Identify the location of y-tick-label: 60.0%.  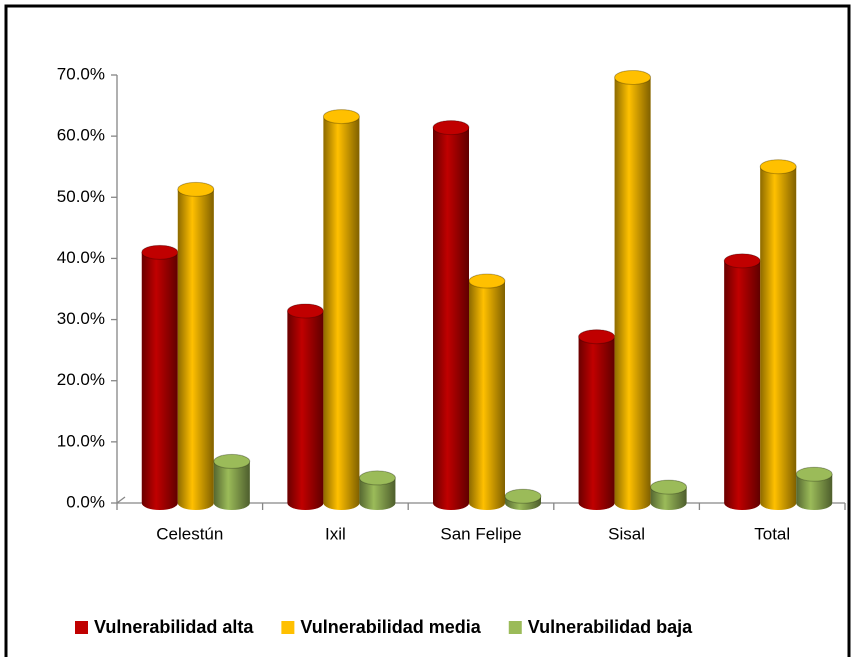
(81, 135).